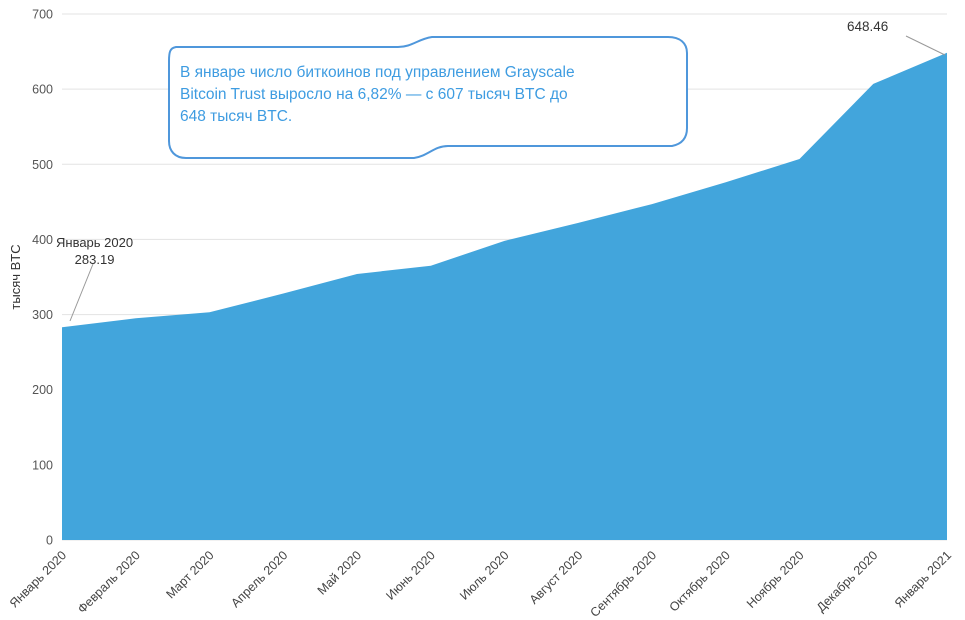 The image size is (965, 620). What do you see at coordinates (42, 90) in the screenshot?
I see `svg-text: 600` at bounding box center [42, 90].